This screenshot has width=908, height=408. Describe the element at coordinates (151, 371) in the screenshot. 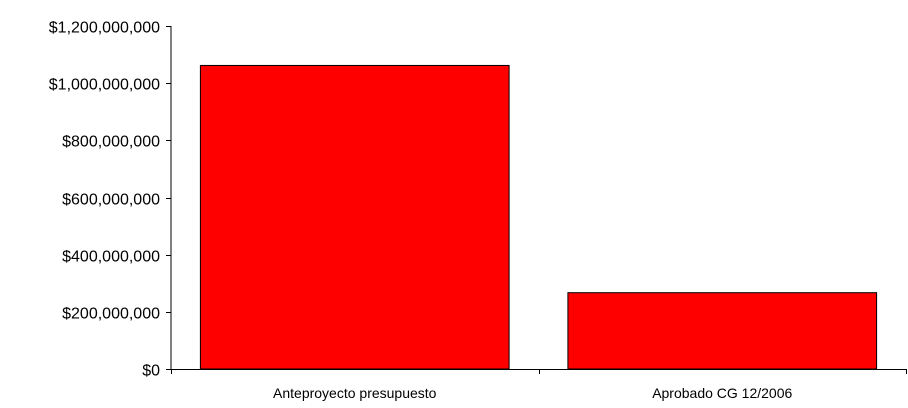

I see `y-tick-label: $0` at that location.